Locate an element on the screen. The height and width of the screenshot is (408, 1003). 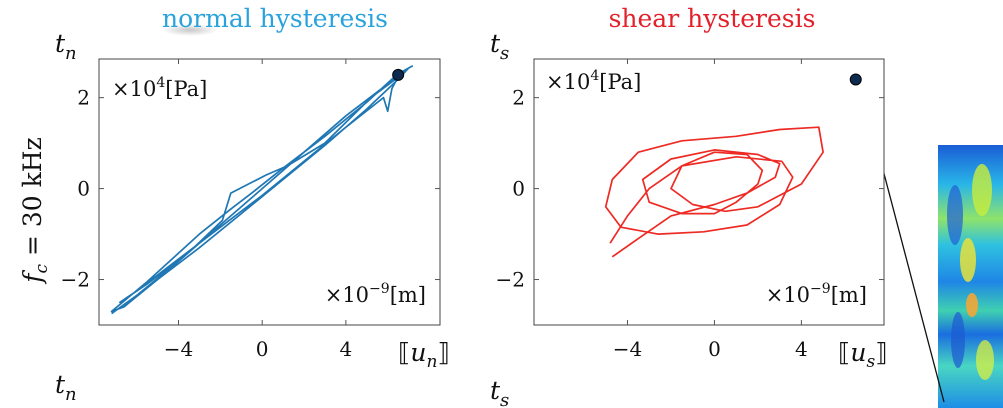
row-label: fc = 30 kHz is located at coordinates (35, 211).